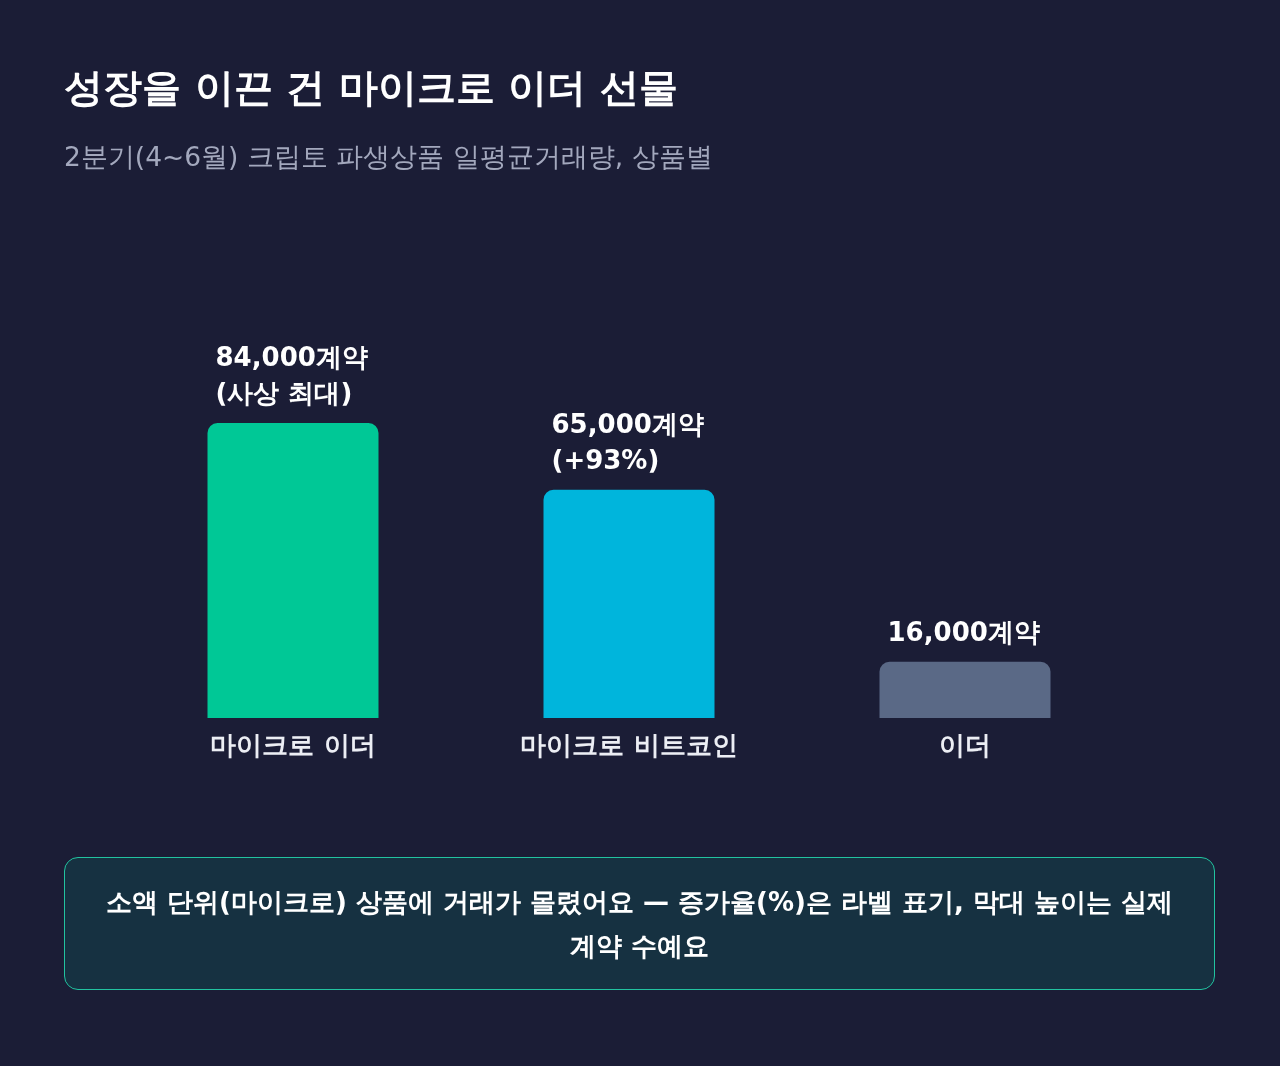  Describe the element at coordinates (293, 745) in the screenshot. I see `x-tick-label: 마이크로 이더` at that location.